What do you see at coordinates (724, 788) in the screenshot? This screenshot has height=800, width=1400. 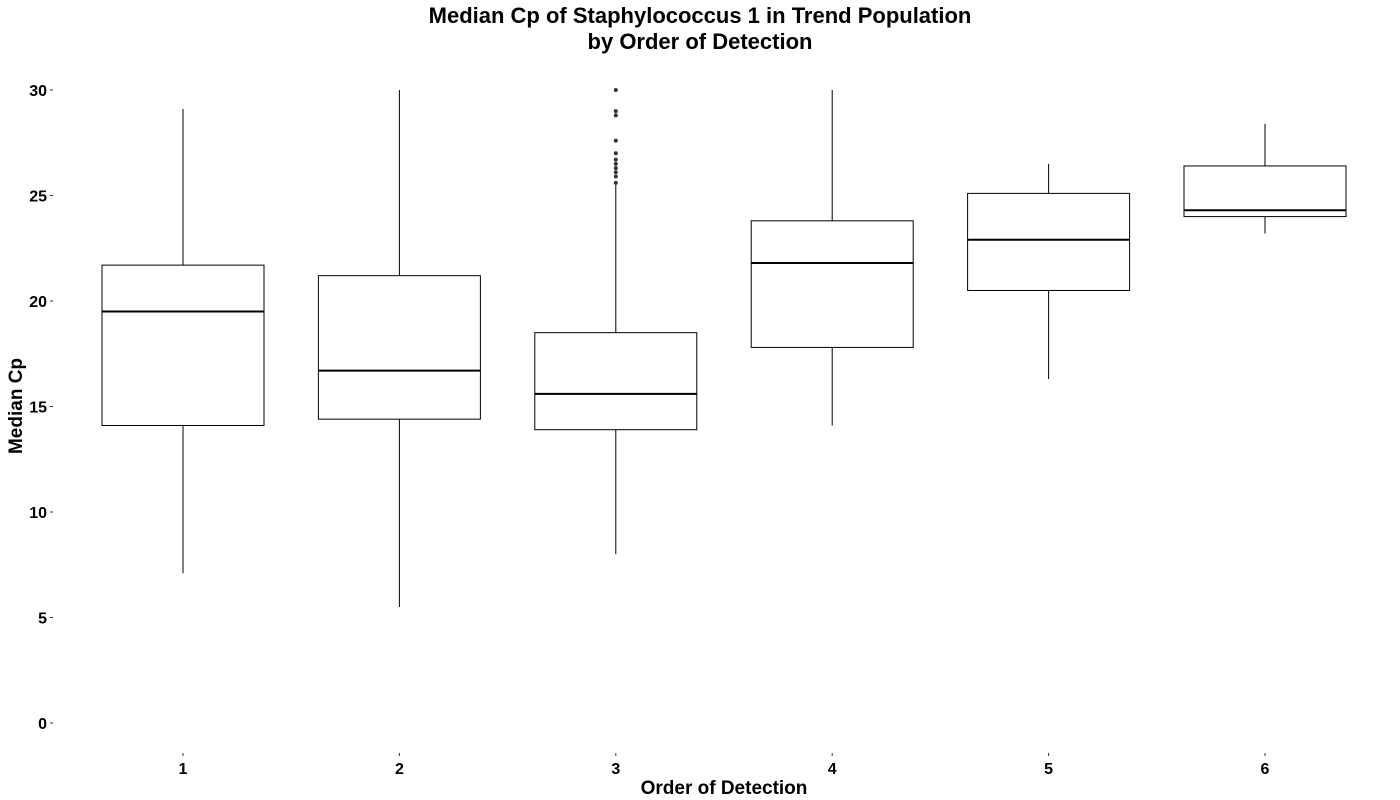 I see `x-axis-title: Order of Detection` at bounding box center [724, 788].